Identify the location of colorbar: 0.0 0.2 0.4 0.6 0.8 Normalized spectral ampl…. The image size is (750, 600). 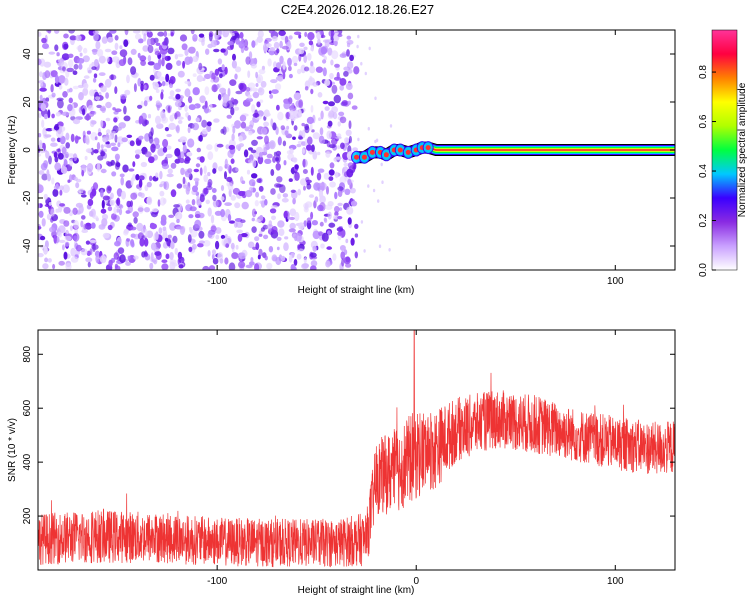
(723, 153).